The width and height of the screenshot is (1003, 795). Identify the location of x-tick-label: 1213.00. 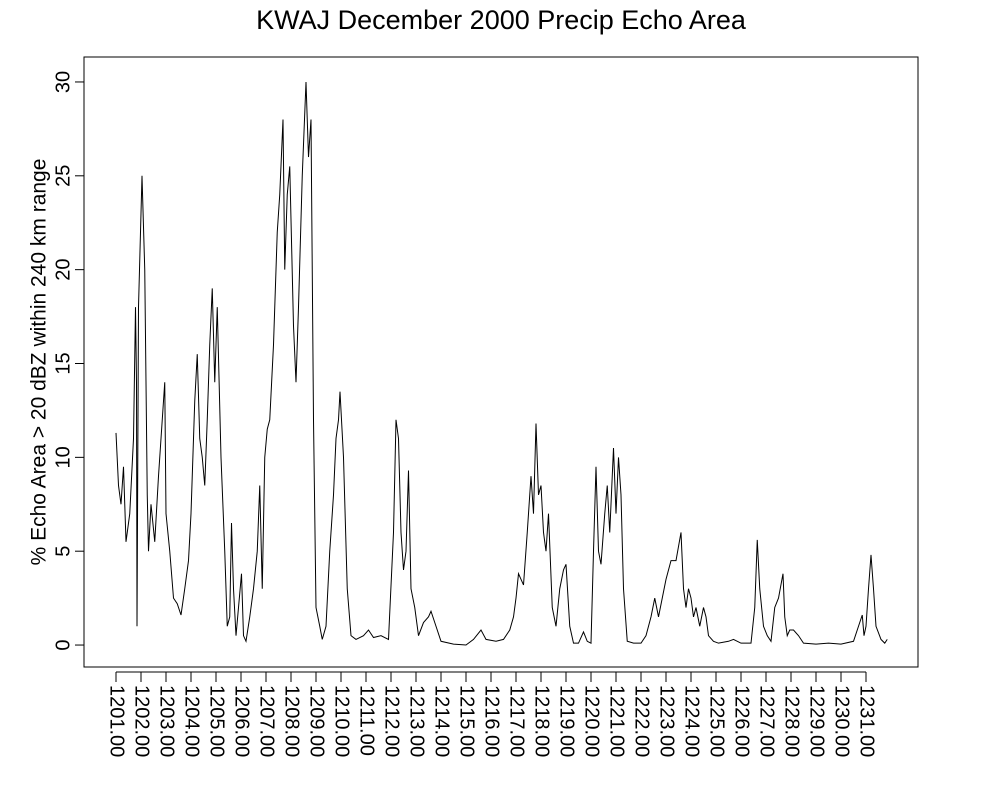
(417, 721).